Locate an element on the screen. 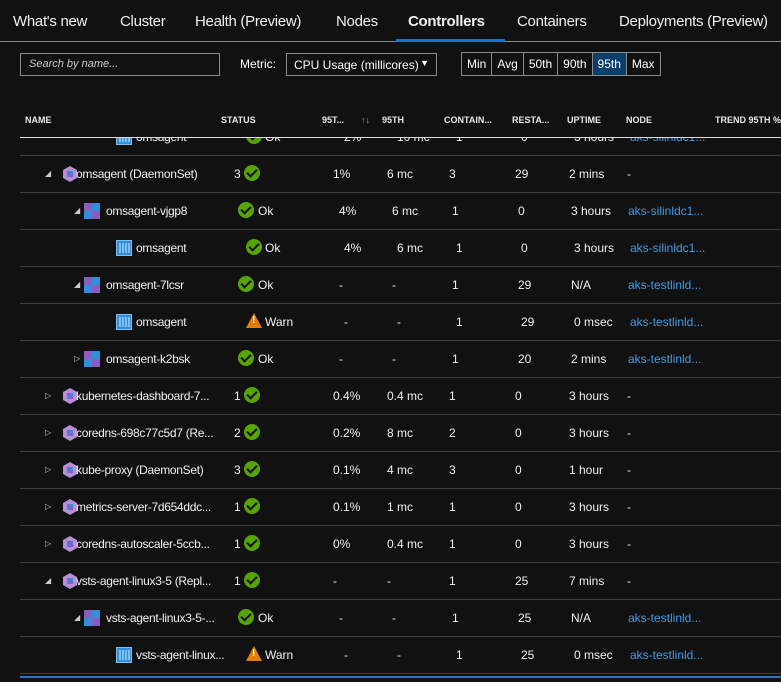 The image size is (781, 682). status-text: Ok is located at coordinates (266, 359).